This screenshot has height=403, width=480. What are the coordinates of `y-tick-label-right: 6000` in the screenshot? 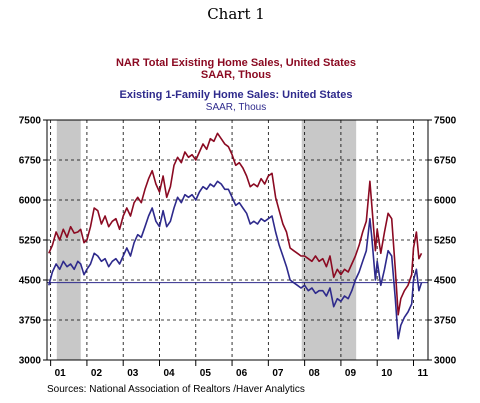 It's located at (445, 201).